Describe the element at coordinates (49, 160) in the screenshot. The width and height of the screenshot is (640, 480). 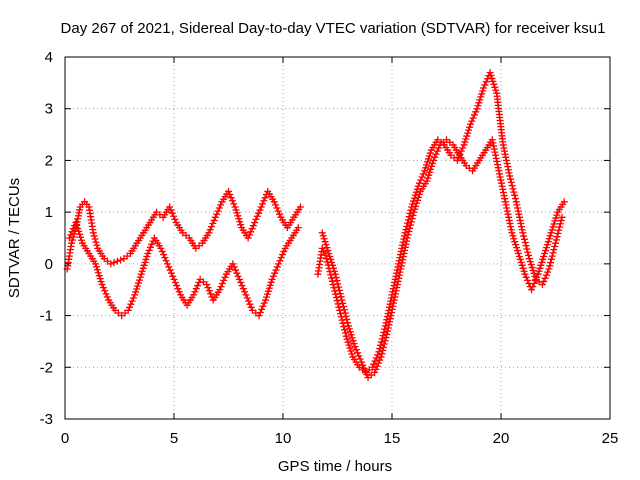
I see `y-tick-label: 2` at that location.